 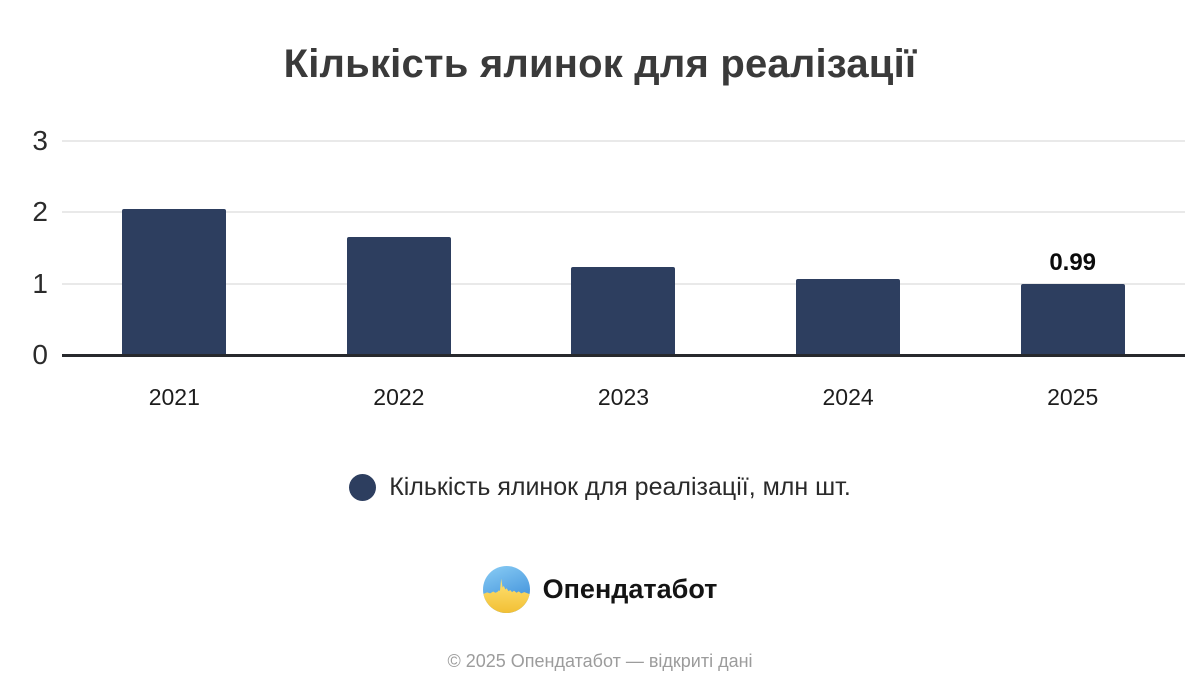 What do you see at coordinates (27, 248) in the screenshot?
I see `y-axis: 0 1 2 3` at bounding box center [27, 248].